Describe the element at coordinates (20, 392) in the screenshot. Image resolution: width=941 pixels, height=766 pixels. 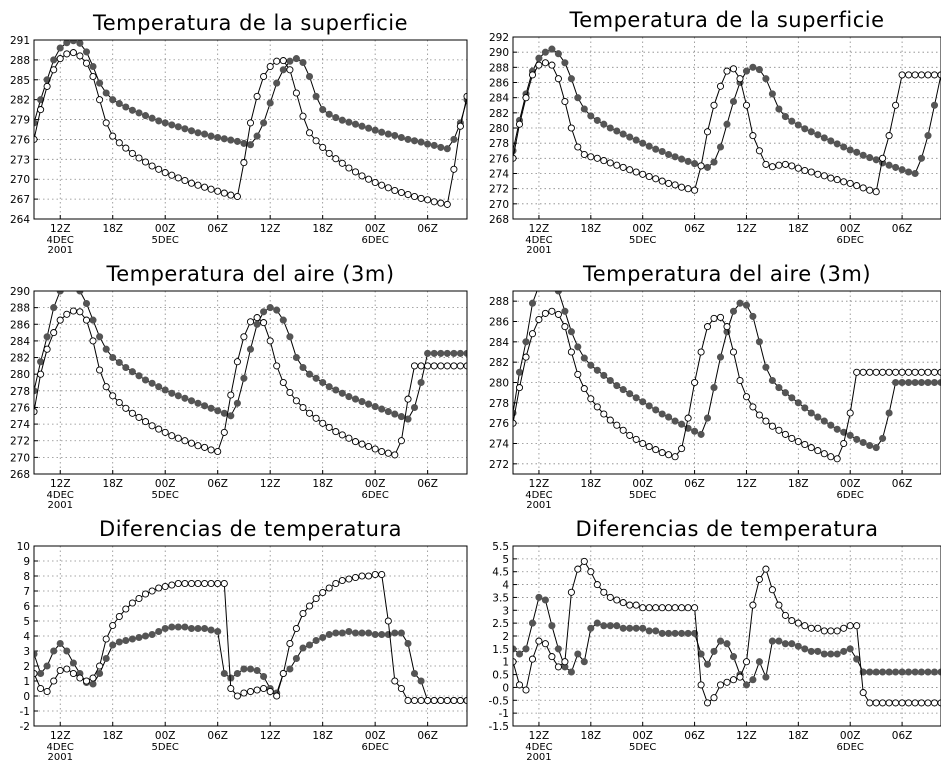
I see `y-tick-label: 278` at that location.